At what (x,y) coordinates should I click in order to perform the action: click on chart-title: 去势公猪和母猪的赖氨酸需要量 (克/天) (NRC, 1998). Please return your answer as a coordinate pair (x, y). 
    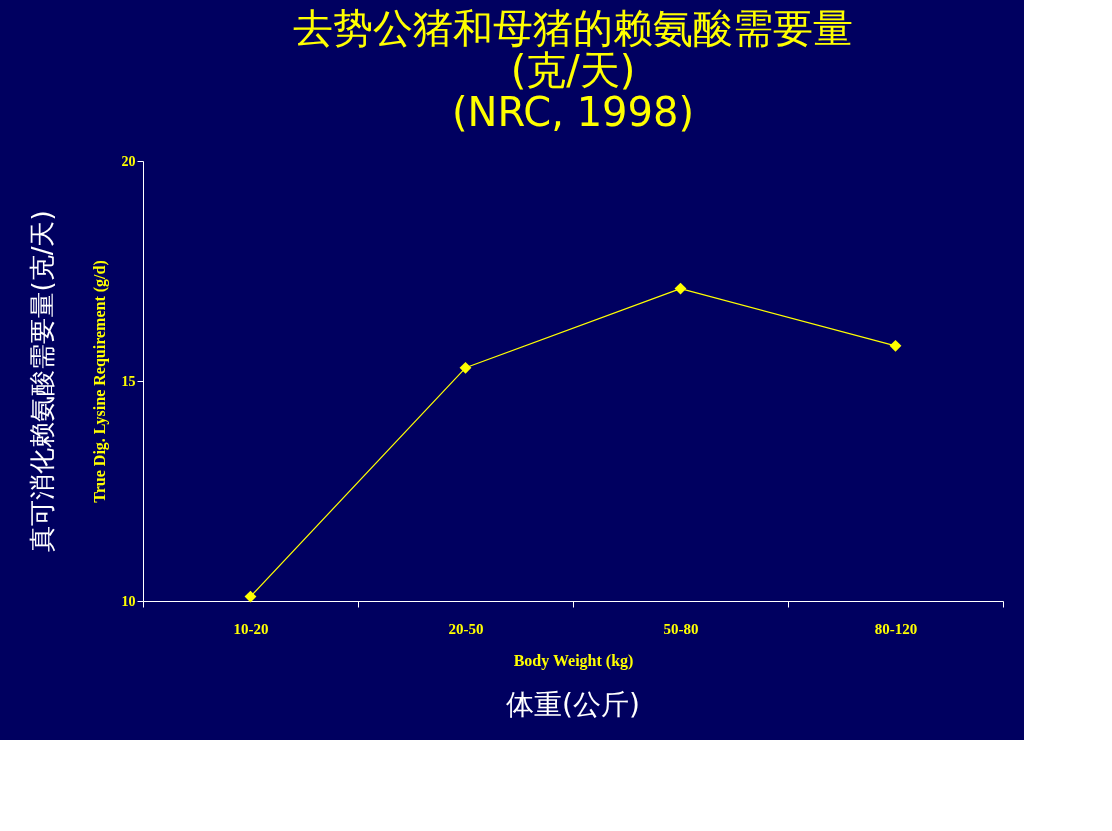
    Looking at the image, I should click on (573, 70).